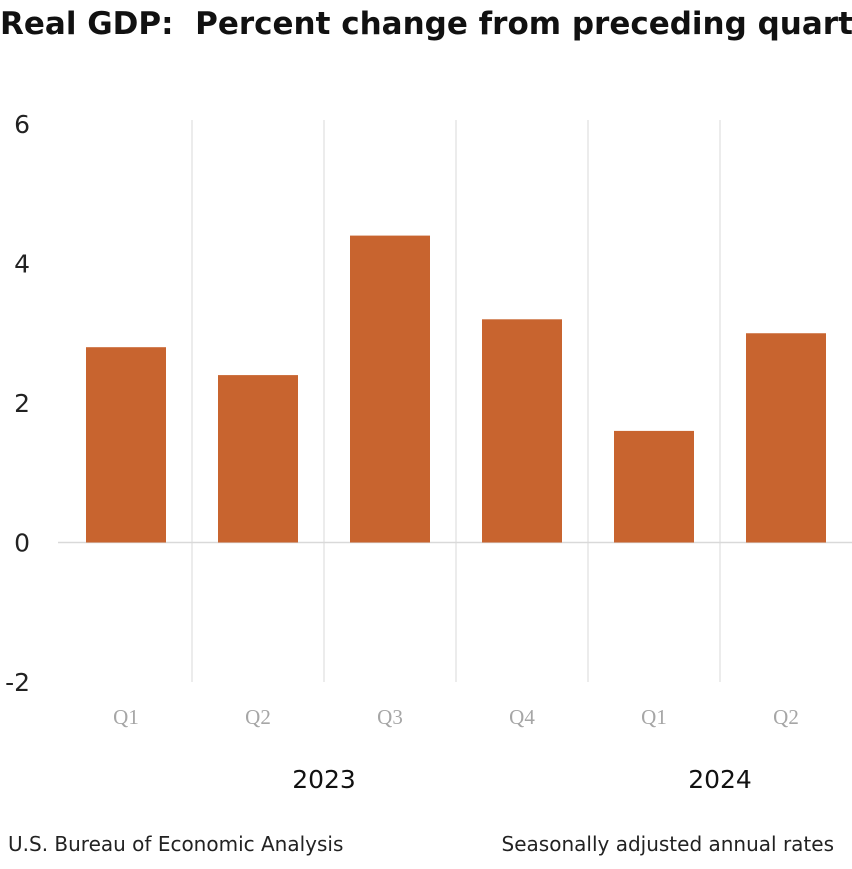 The image size is (852, 869). Describe the element at coordinates (390, 717) in the screenshot. I see `x-tick-label: Q3` at that location.